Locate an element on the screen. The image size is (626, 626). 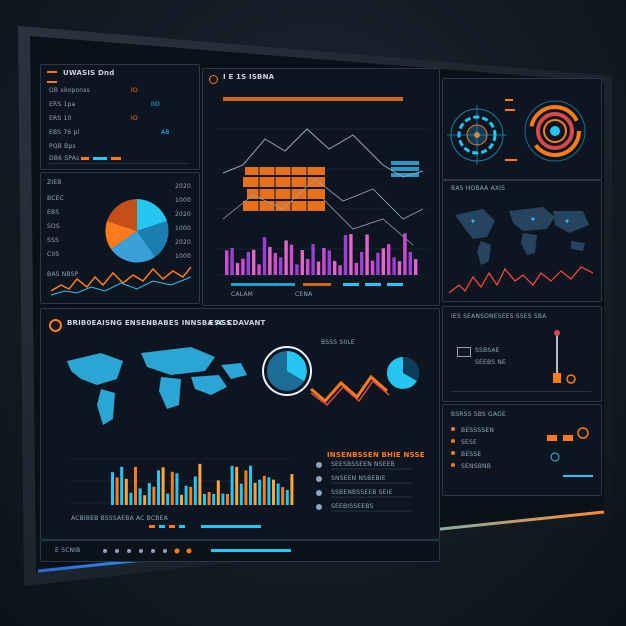
lower-list-item: SEEBISSEEBS is located at coordinates (352, 506).